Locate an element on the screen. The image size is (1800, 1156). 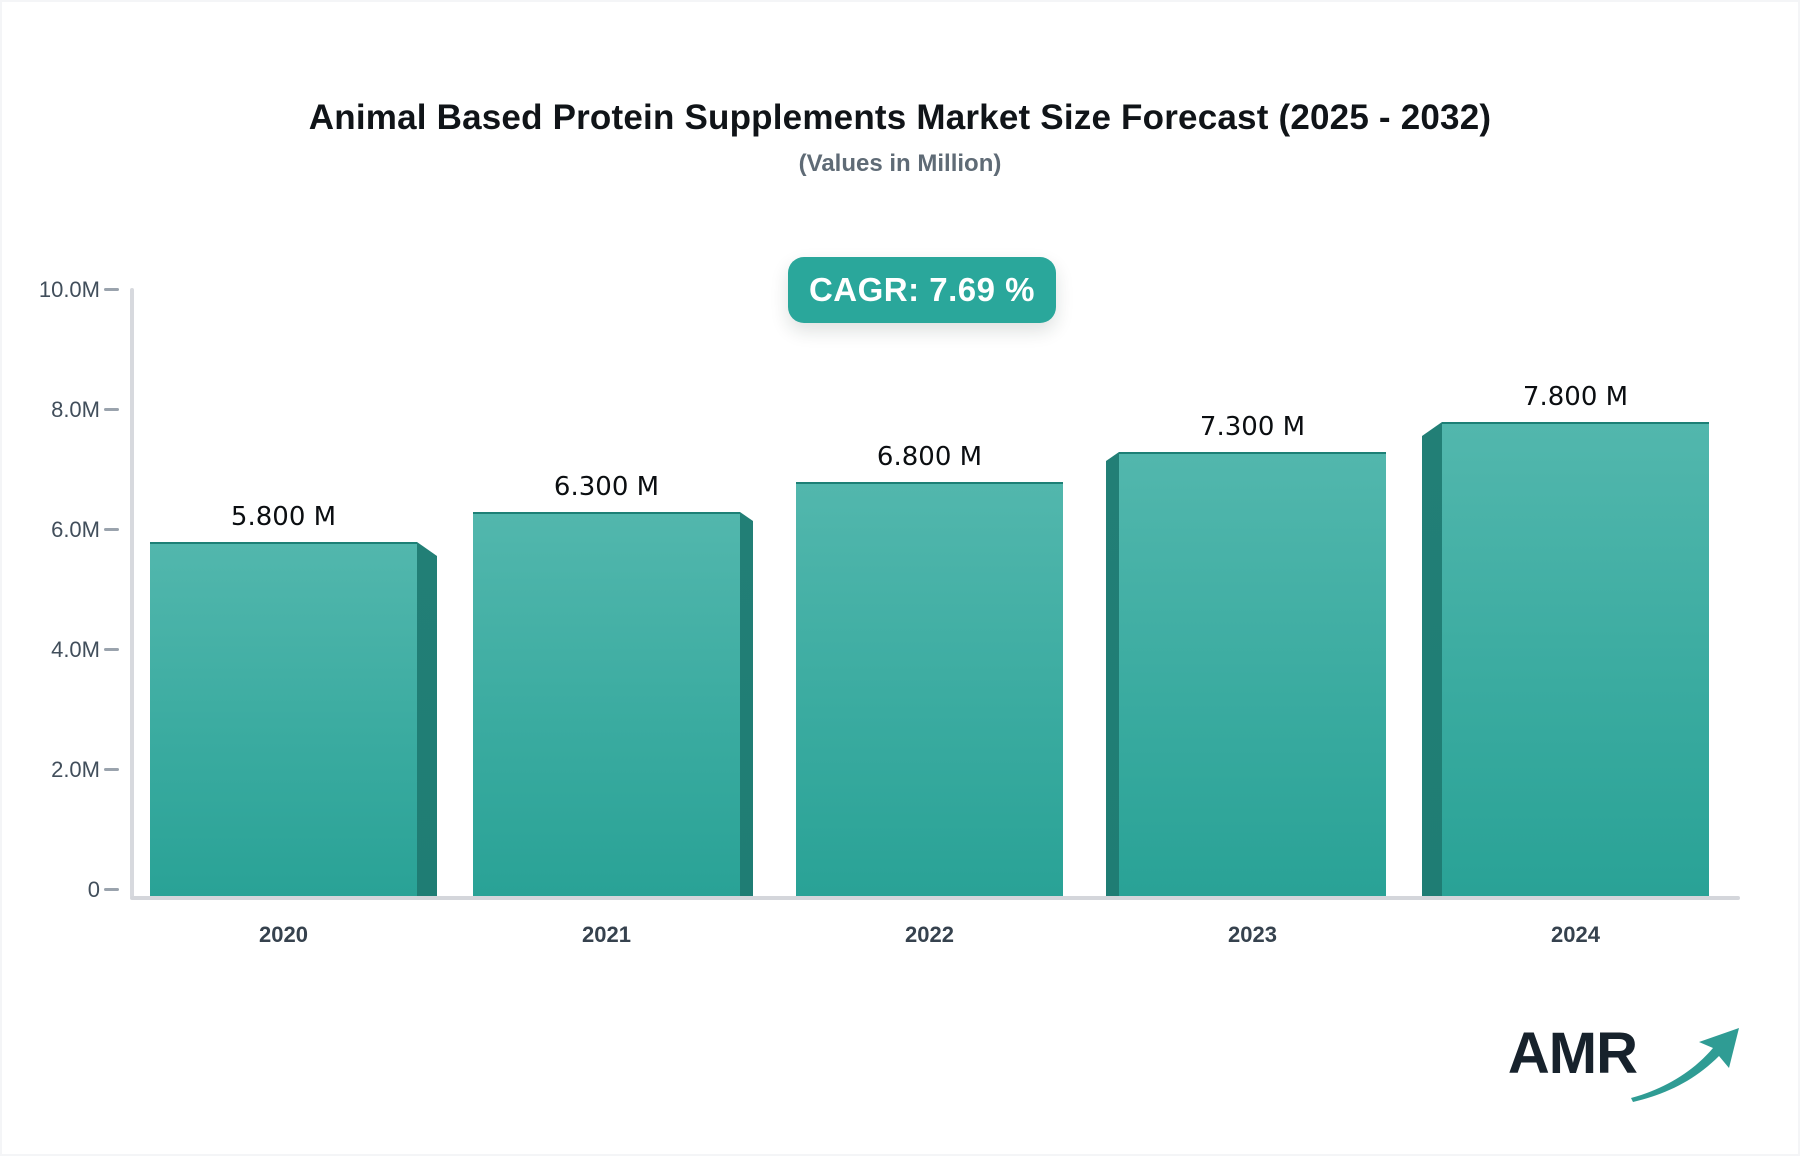
brand-logo: AMR is located at coordinates (1626, 1064).